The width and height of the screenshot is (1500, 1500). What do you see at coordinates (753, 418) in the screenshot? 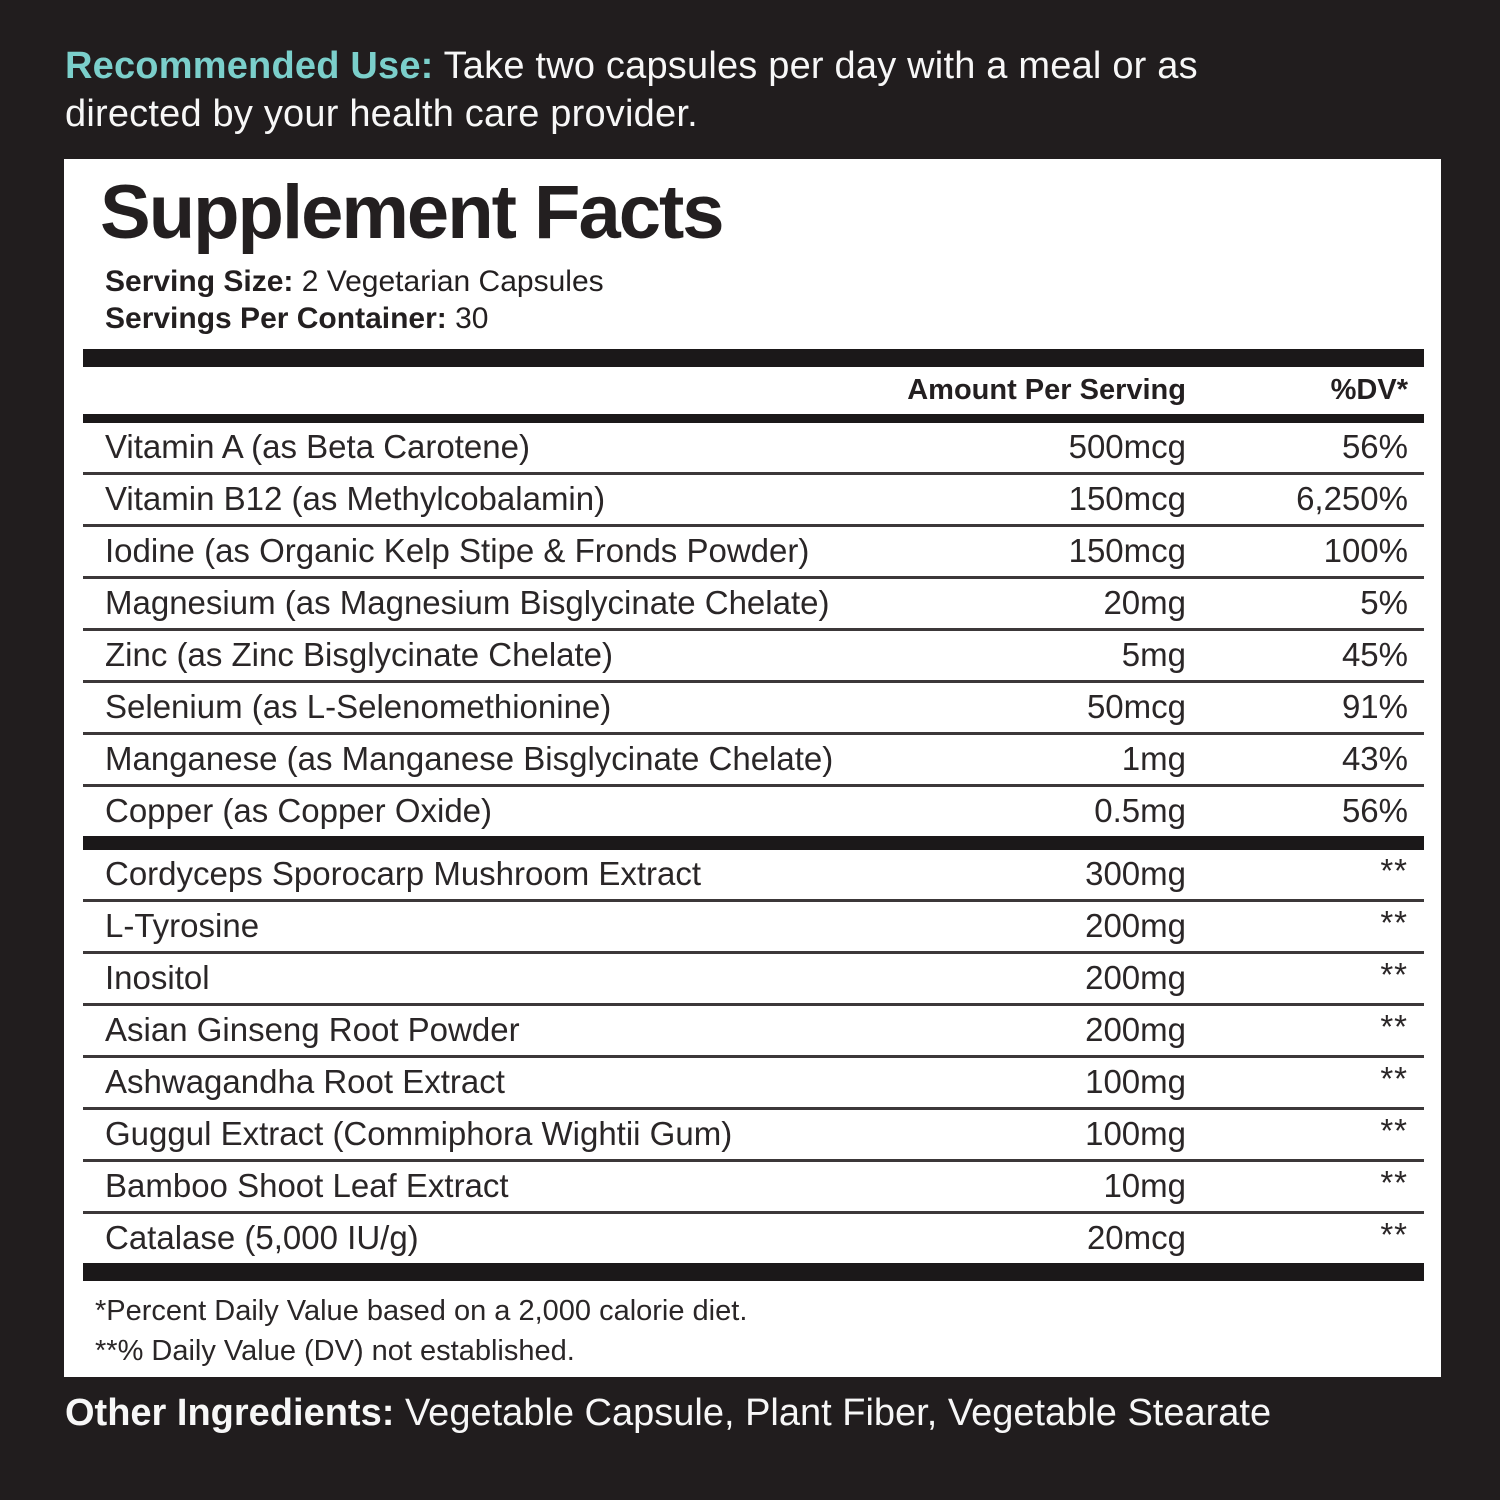
I see `divider-medium-header` at bounding box center [753, 418].